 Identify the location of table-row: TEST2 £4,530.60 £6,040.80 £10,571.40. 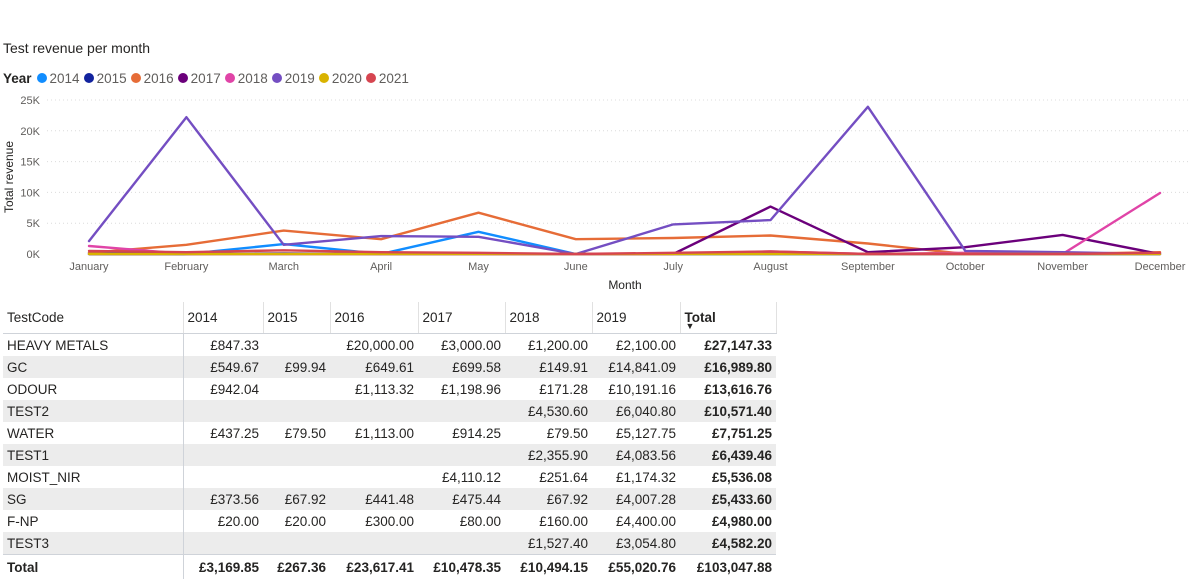
(389, 411).